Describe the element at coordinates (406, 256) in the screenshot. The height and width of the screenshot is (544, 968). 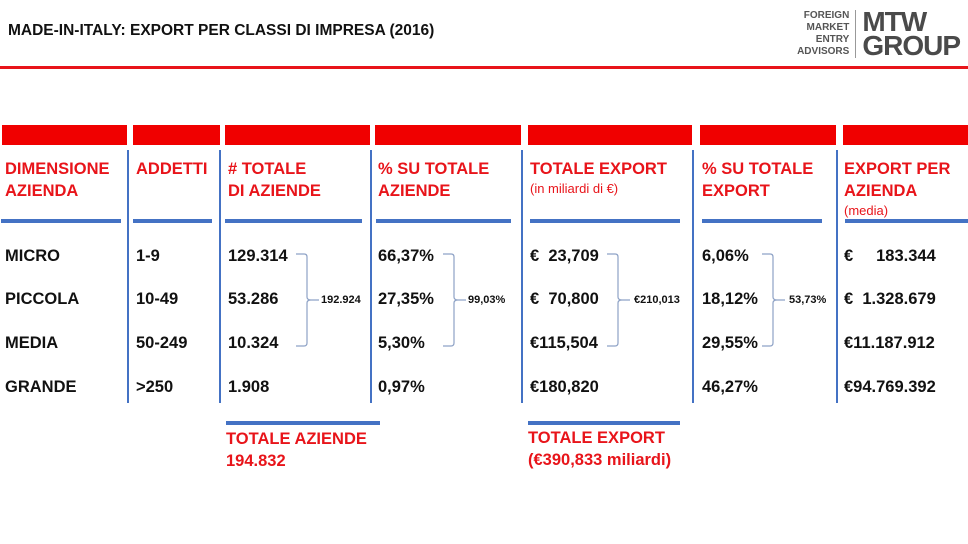
I see `cell-perc-aziende: 66,37%` at that location.